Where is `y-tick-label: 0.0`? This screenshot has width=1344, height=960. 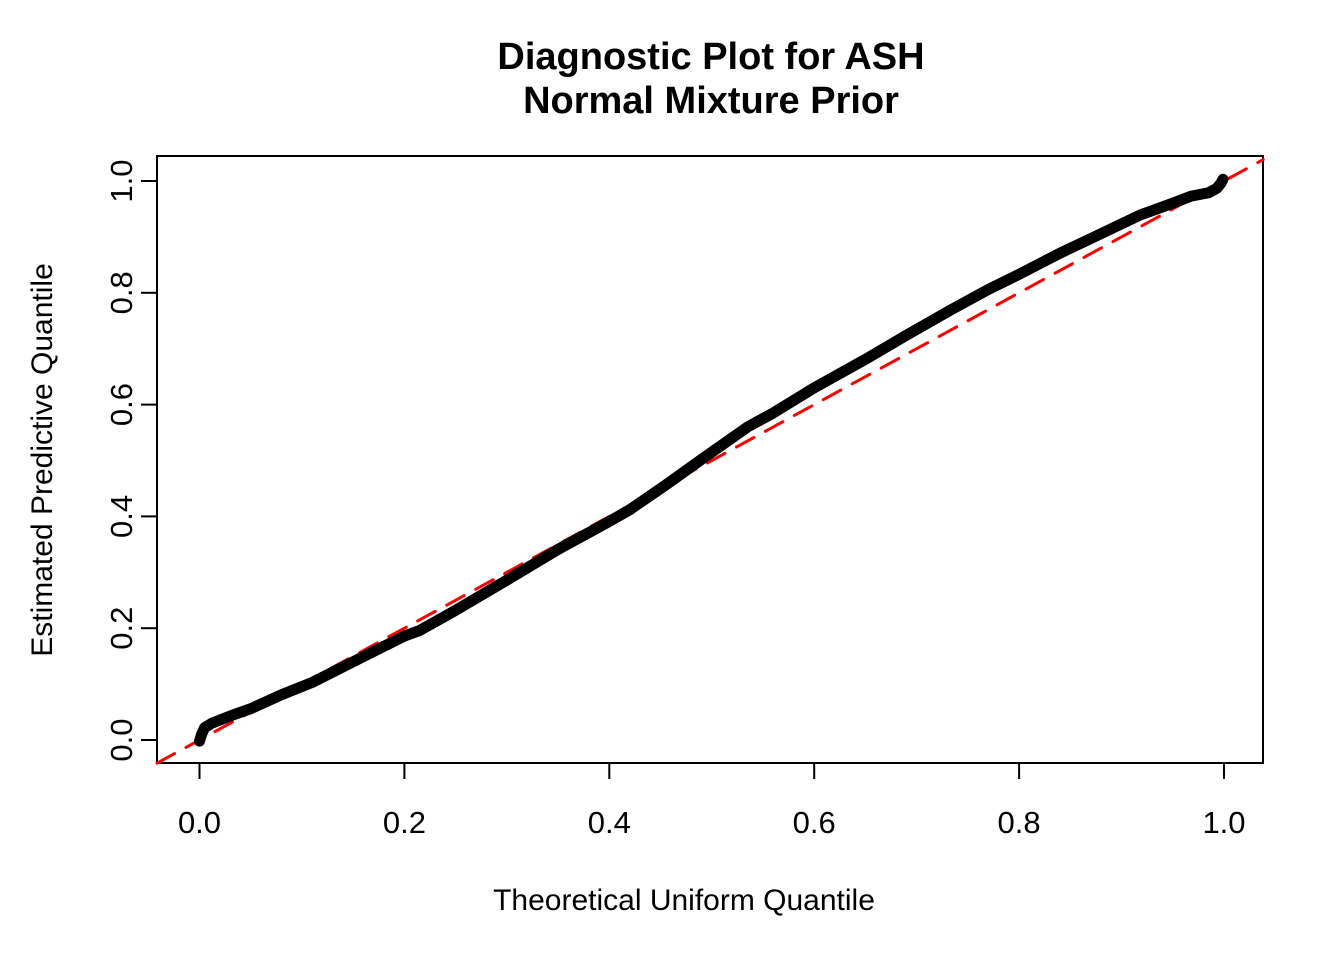
y-tick-label: 0.0 is located at coordinates (121, 739).